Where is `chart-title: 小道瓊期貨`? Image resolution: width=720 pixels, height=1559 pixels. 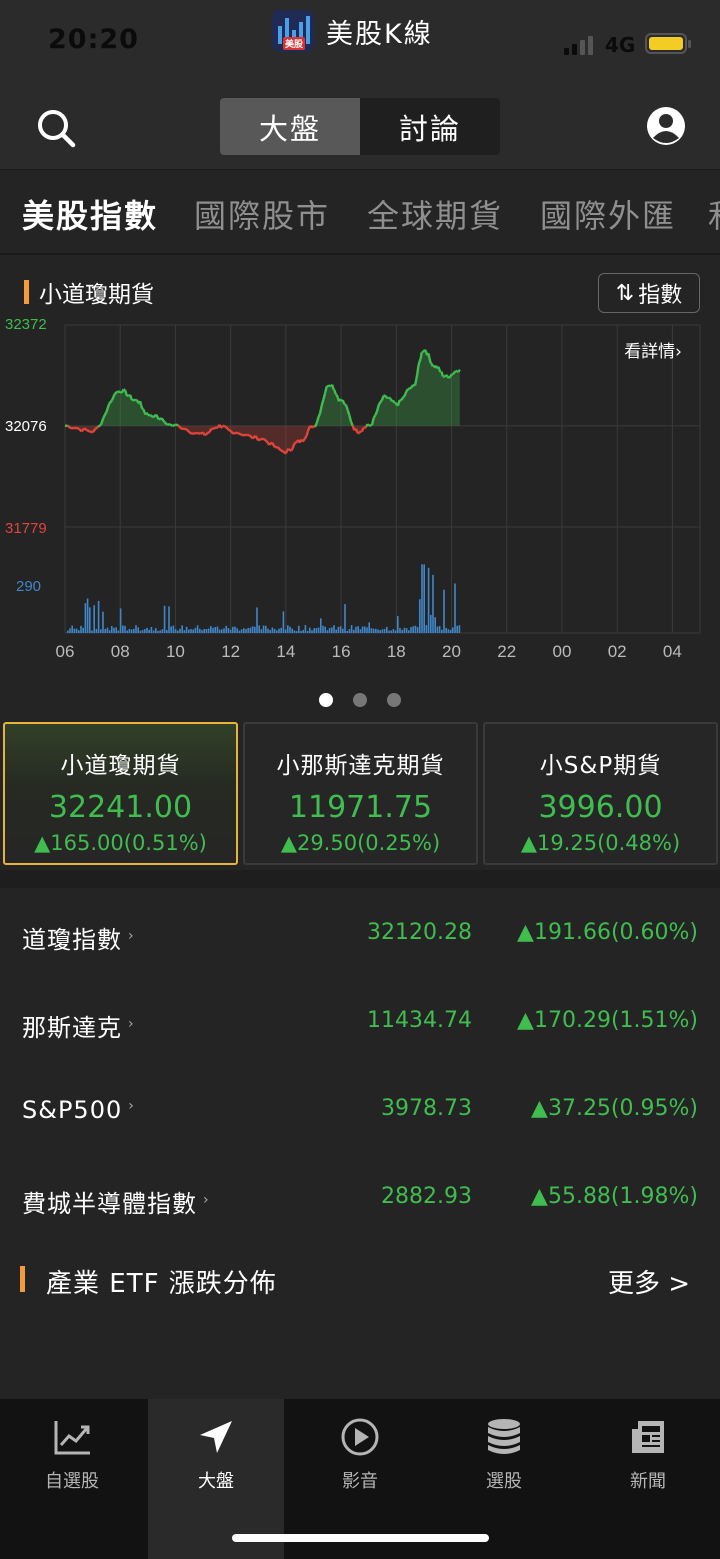
chart-title: 小道瓊期貨 is located at coordinates (89, 293).